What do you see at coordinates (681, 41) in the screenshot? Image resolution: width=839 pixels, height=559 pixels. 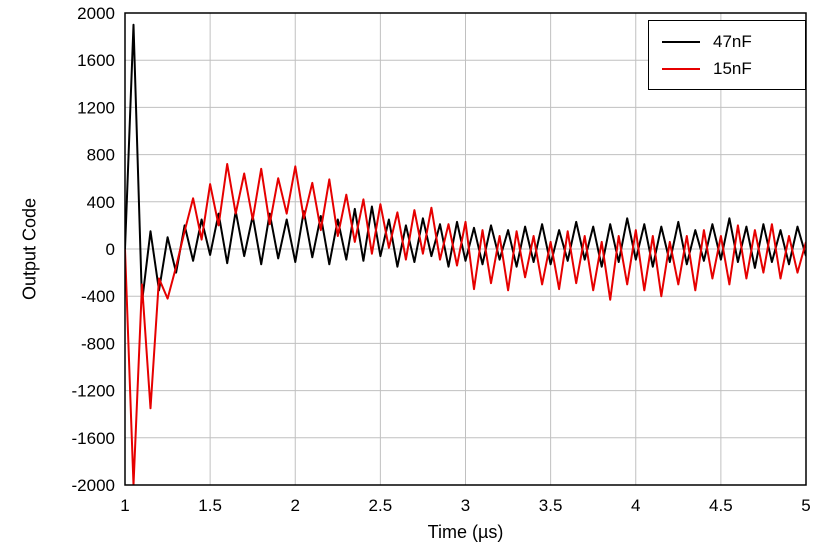 I see `legend-line-sample-47nF` at bounding box center [681, 41].